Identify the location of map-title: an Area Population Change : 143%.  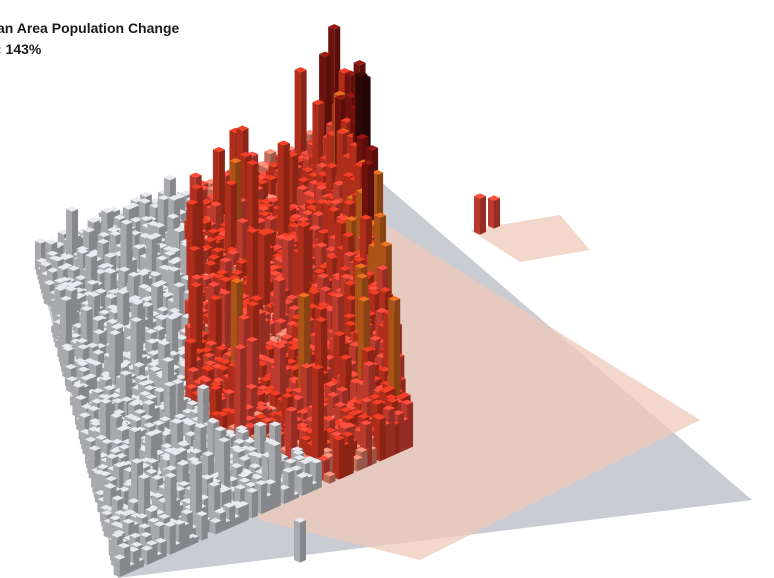
(91, 39).